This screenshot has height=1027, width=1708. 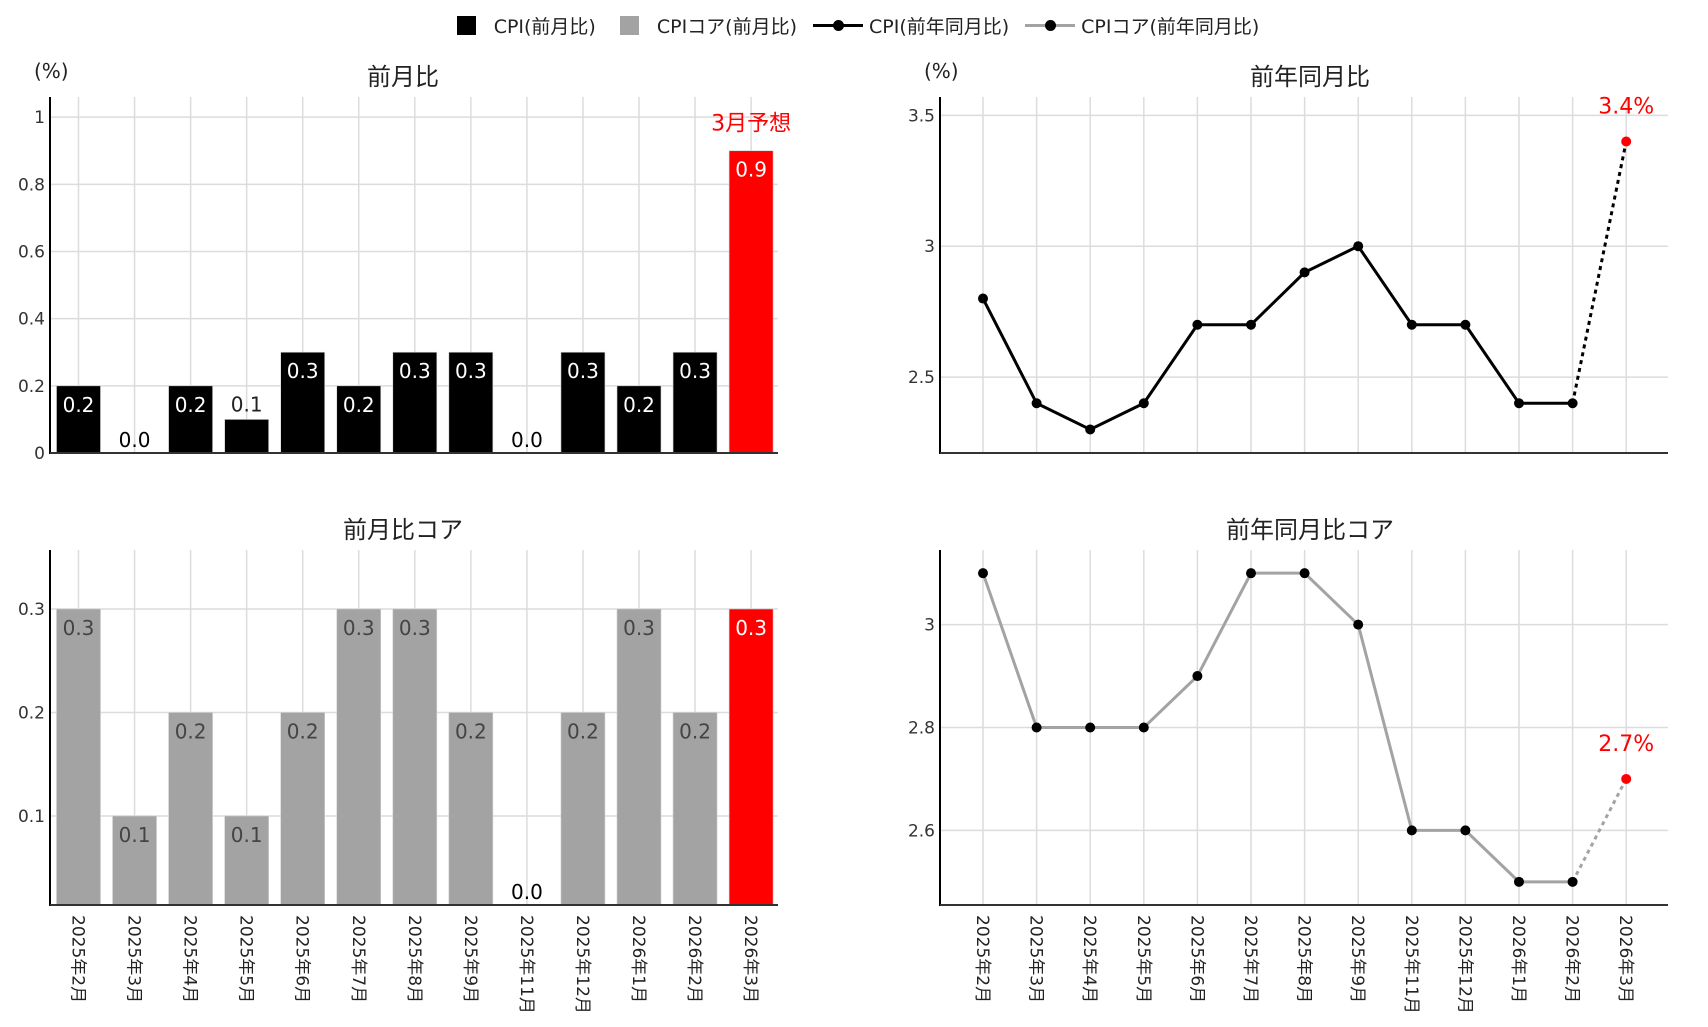 I want to click on y-tick-label: 0.3, so click(x=31, y=610).